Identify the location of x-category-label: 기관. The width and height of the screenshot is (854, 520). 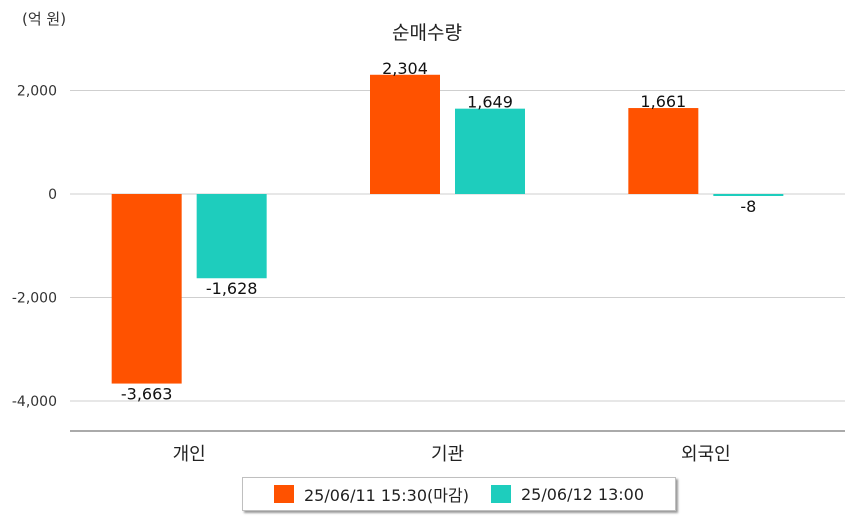
(447, 454).